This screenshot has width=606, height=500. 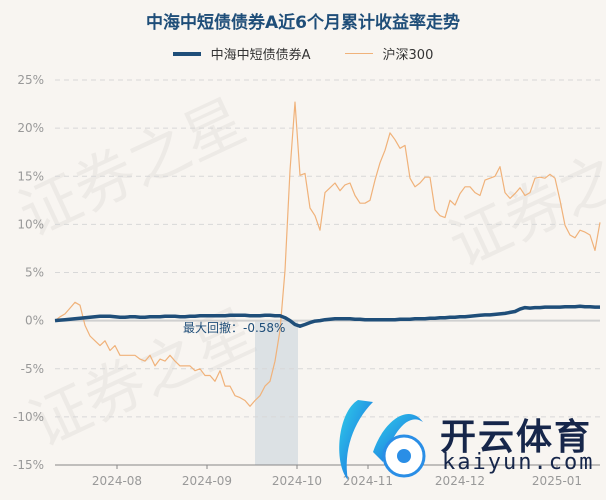 I want to click on chart-title: 中海中短债债券A近6个月累计收益率走势, so click(x=303, y=23).